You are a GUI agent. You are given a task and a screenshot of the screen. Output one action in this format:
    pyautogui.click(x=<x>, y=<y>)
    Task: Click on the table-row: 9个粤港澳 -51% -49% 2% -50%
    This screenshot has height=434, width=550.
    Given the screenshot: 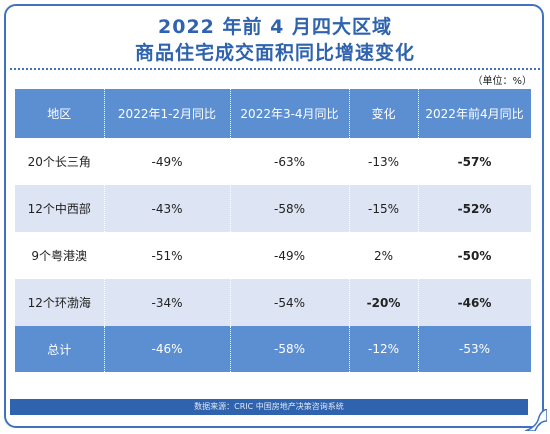 What is the action you would take?
    pyautogui.click(x=273, y=255)
    